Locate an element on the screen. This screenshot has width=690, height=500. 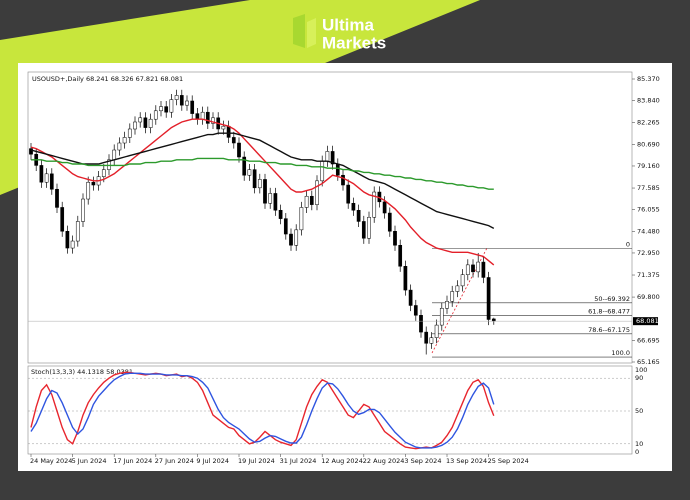
y-tick-label: 71.375 is located at coordinates (648, 275).